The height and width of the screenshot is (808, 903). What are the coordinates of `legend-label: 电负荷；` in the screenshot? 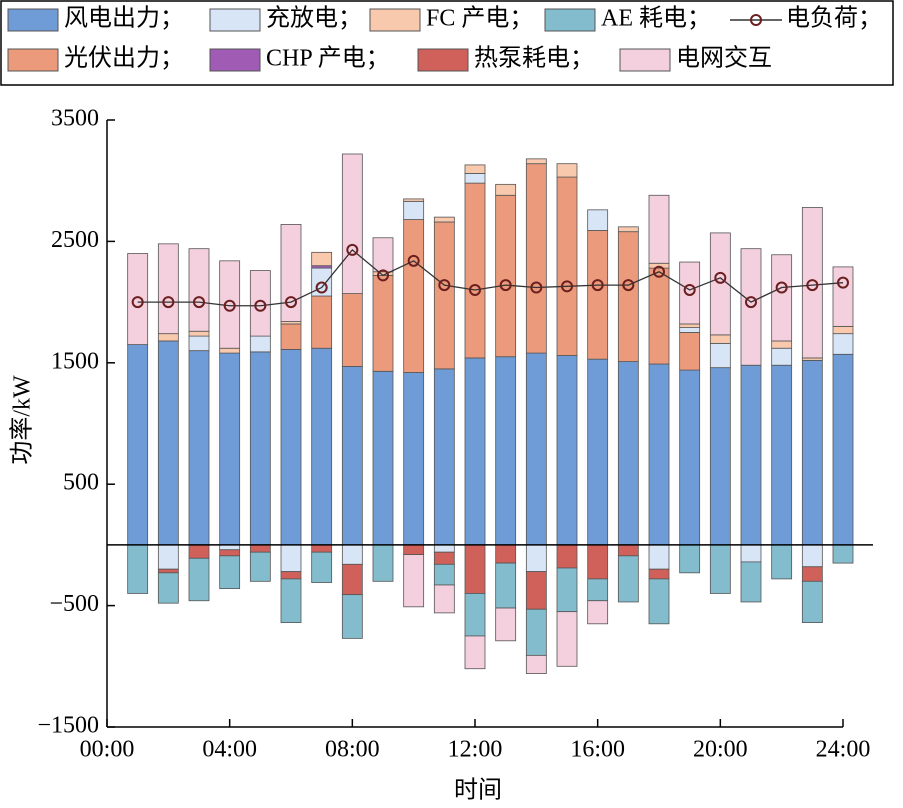 It's located at (834, 18).